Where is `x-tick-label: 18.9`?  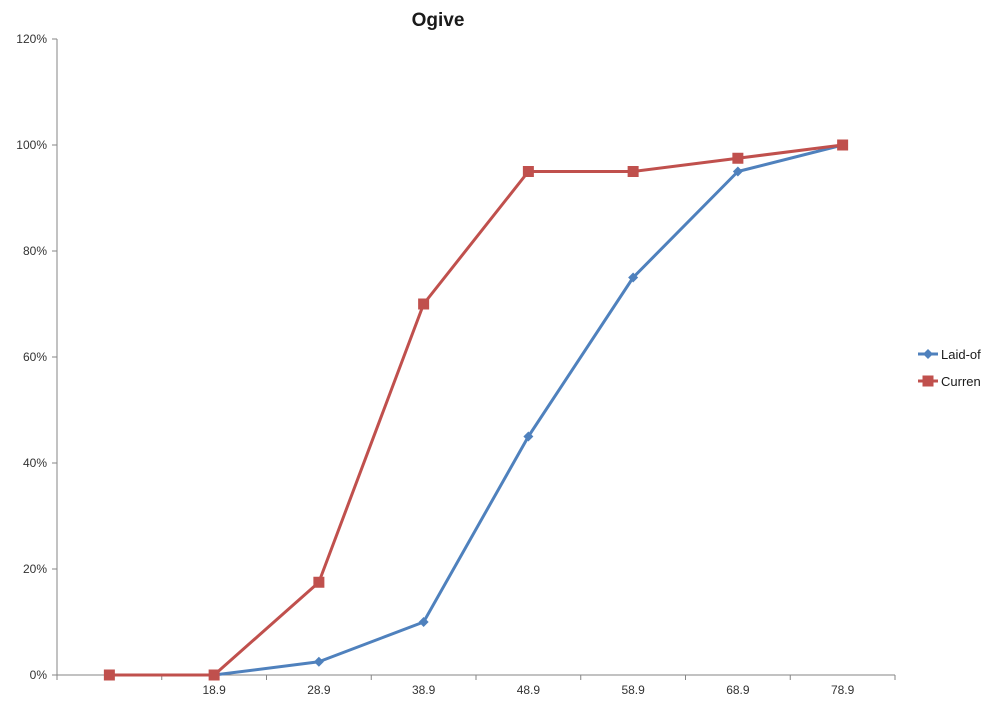
x-tick-label: 18.9 is located at coordinates (214, 690).